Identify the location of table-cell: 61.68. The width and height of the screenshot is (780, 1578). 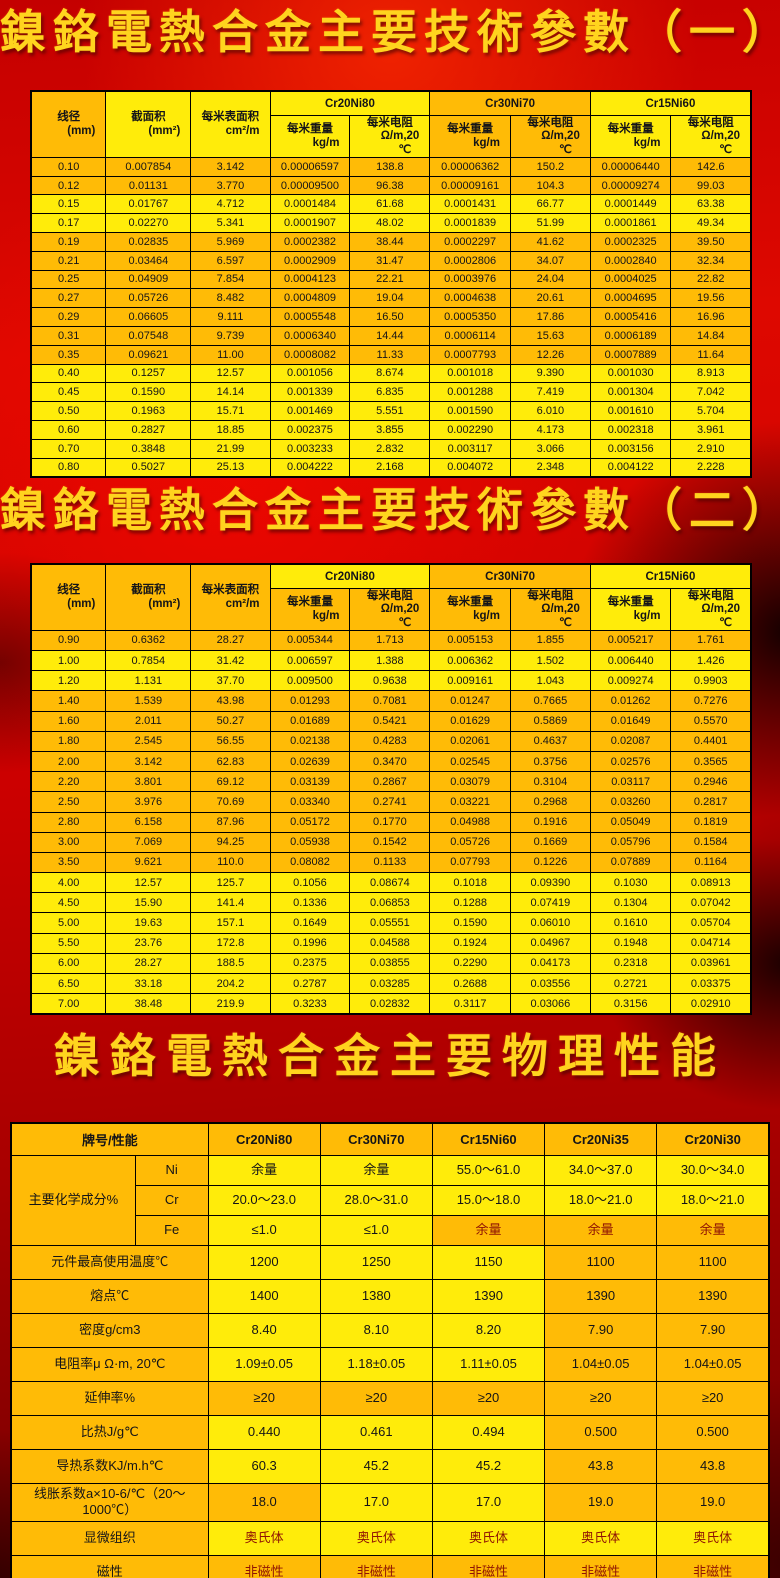
(390, 204).